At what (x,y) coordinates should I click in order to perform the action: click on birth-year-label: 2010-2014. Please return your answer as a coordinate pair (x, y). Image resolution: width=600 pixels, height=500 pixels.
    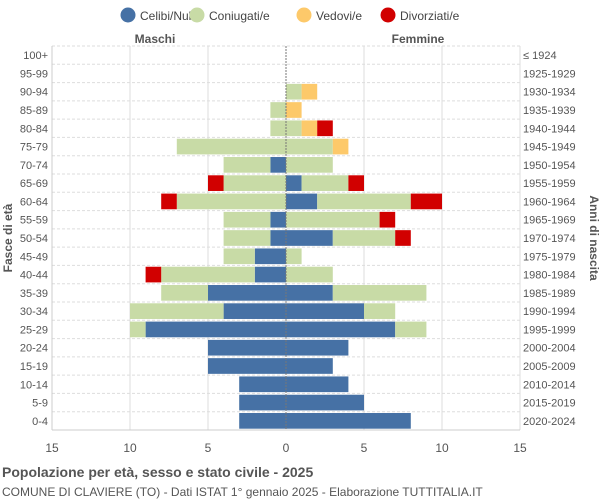
    Looking at the image, I should click on (549, 385).